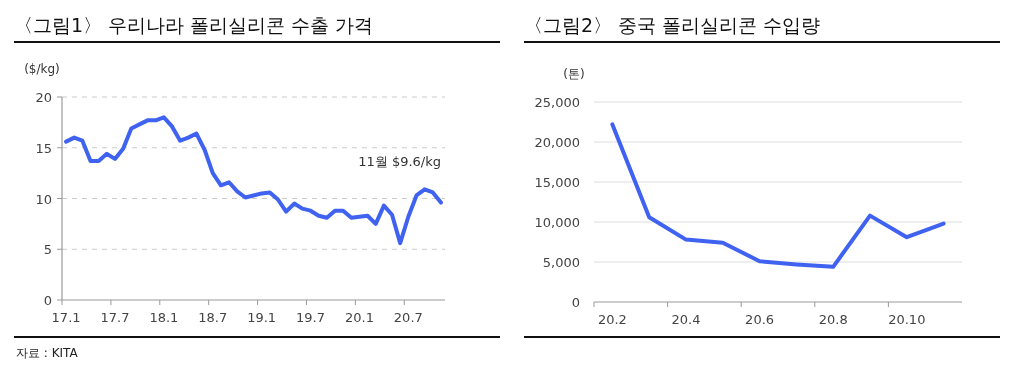 The image size is (1024, 376). I want to click on x-tick-label: 20.1, so click(359, 317).